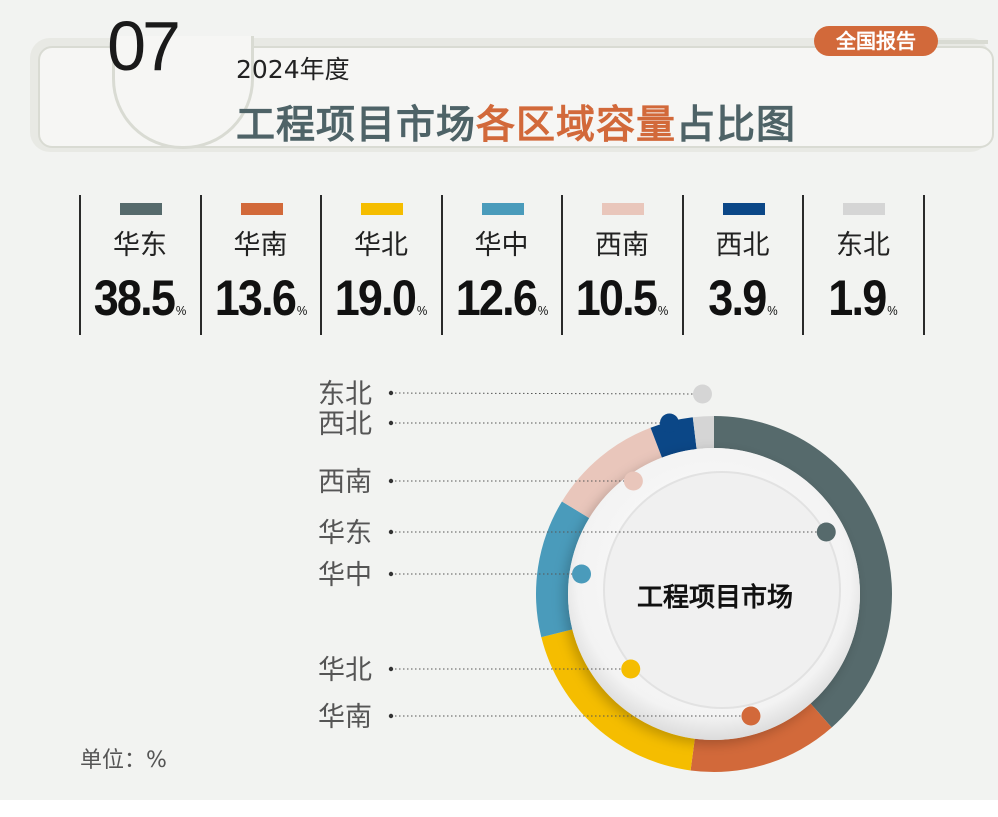 This screenshot has width=998, height=817. What do you see at coordinates (743, 265) in the screenshot?
I see `stat-item: 西北 3.9%` at bounding box center [743, 265].